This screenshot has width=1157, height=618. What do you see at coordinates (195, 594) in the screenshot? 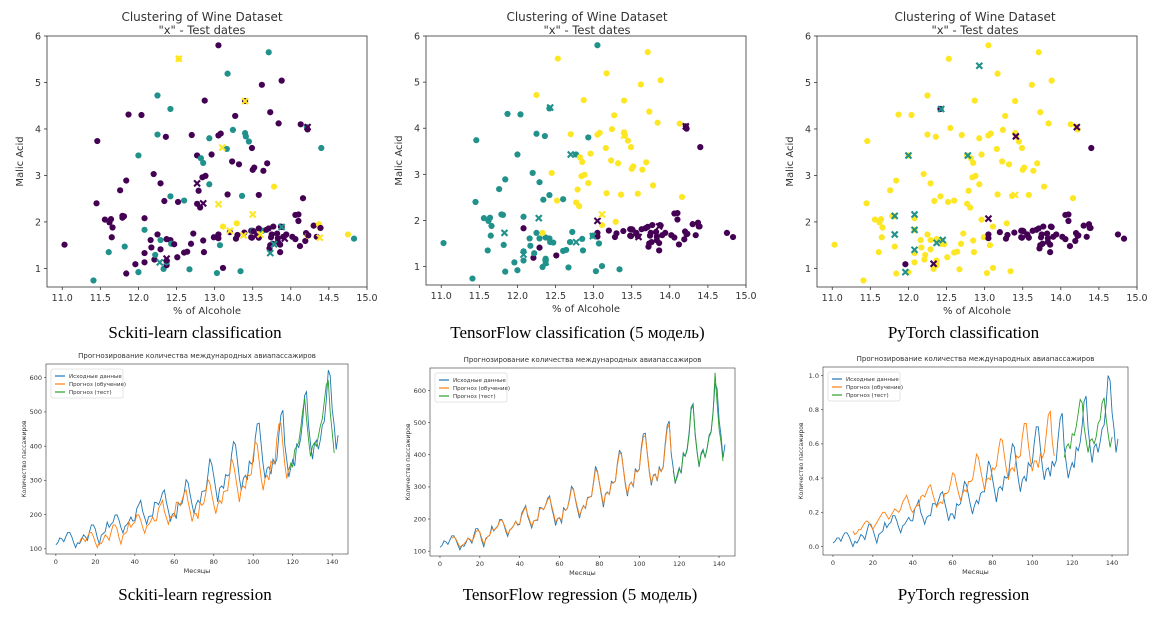
I see `caption-sk-regression: Sckiti-learn regression` at bounding box center [195, 594].